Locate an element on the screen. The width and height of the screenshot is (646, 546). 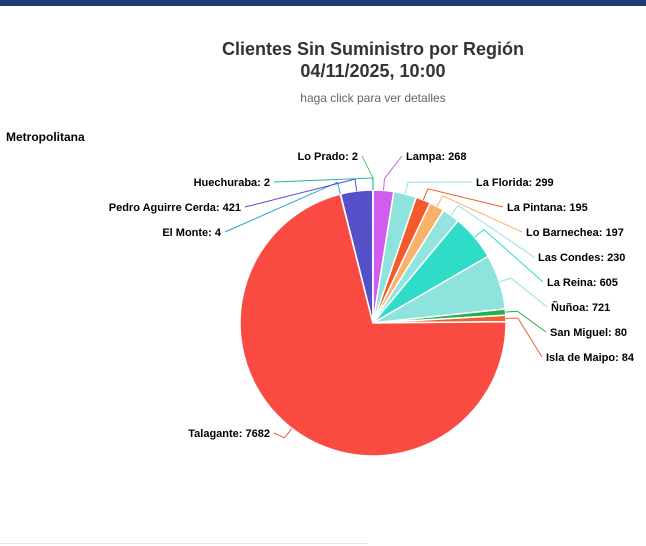
connector-lo-prado is located at coordinates (367, 172).